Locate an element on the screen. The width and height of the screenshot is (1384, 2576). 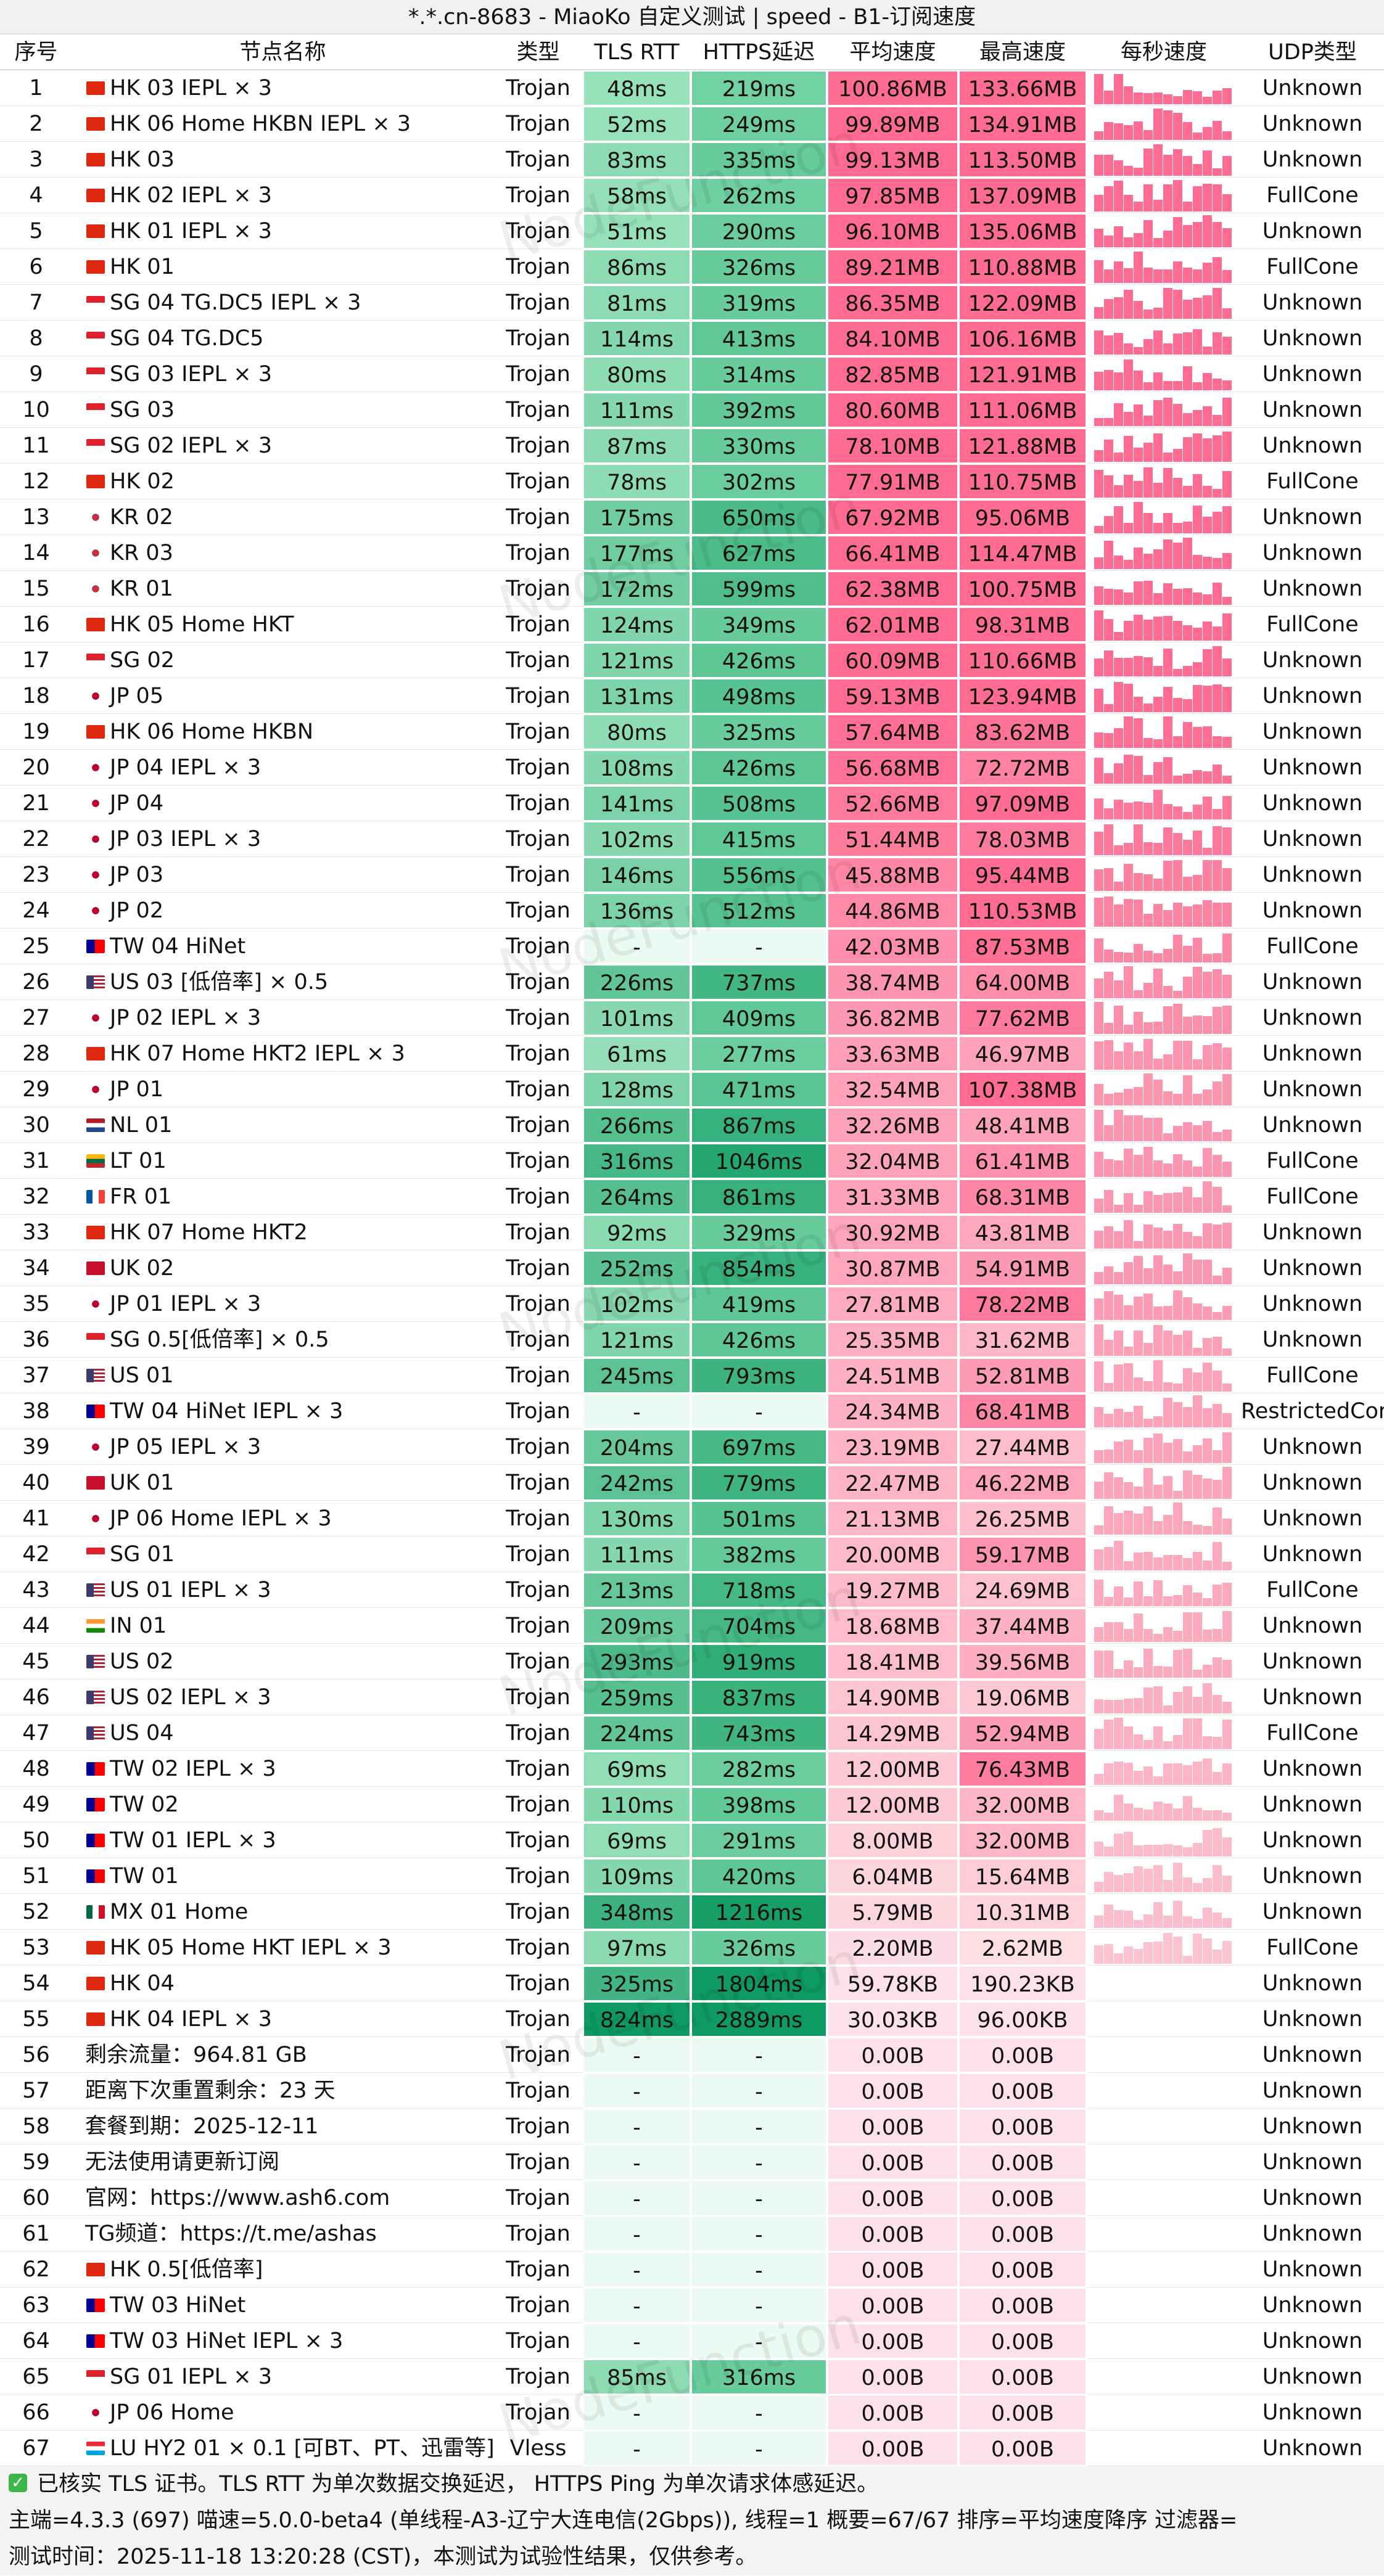
node-name: JP 02 IEPL × 3 is located at coordinates (282, 1018).